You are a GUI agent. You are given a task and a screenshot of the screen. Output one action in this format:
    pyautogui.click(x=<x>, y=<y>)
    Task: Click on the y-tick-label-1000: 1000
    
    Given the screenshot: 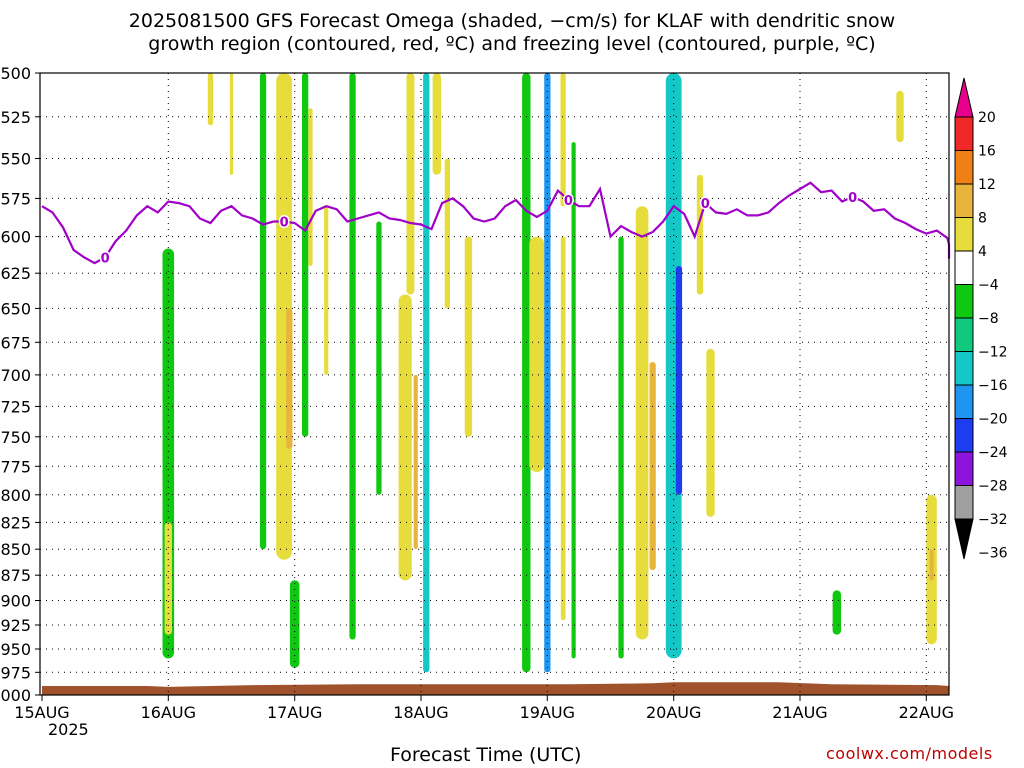 What is the action you would take?
    pyautogui.click(x=15, y=695)
    